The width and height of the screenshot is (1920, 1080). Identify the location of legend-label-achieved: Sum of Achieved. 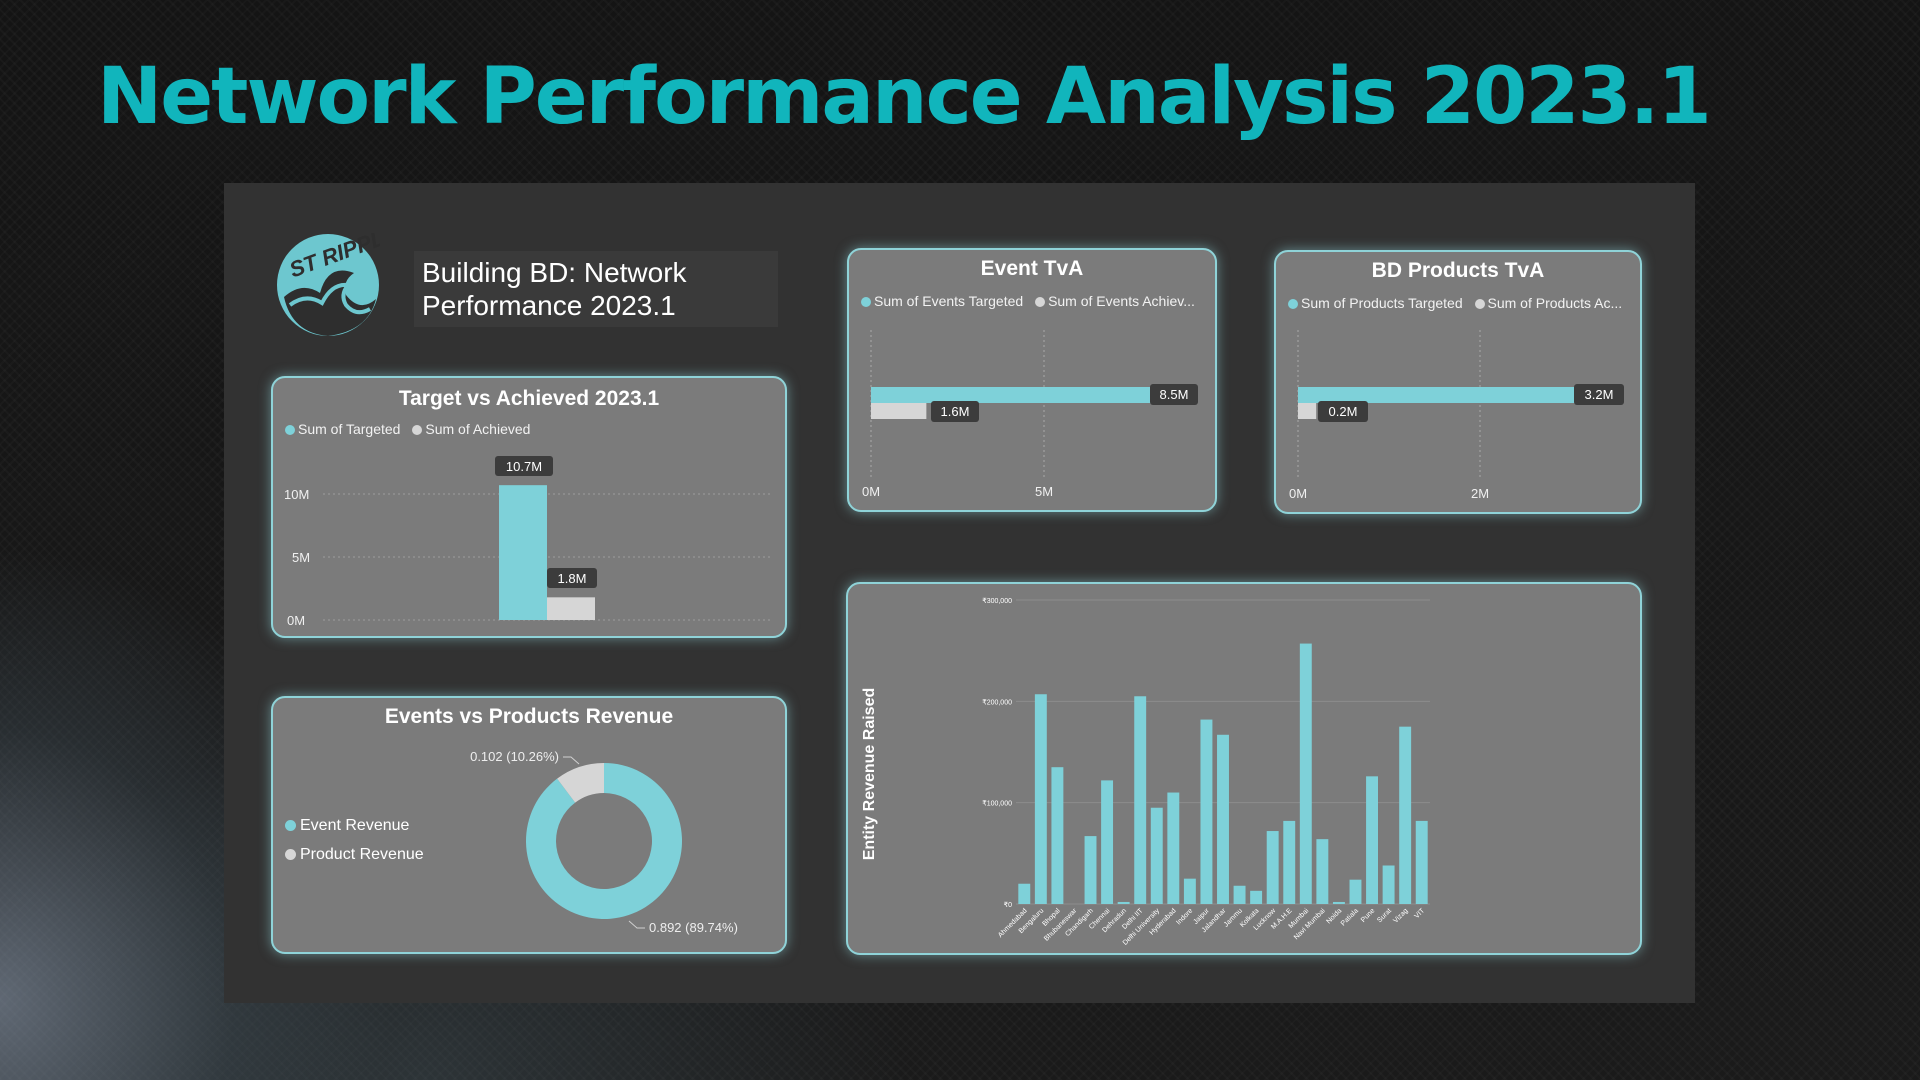
(478, 429).